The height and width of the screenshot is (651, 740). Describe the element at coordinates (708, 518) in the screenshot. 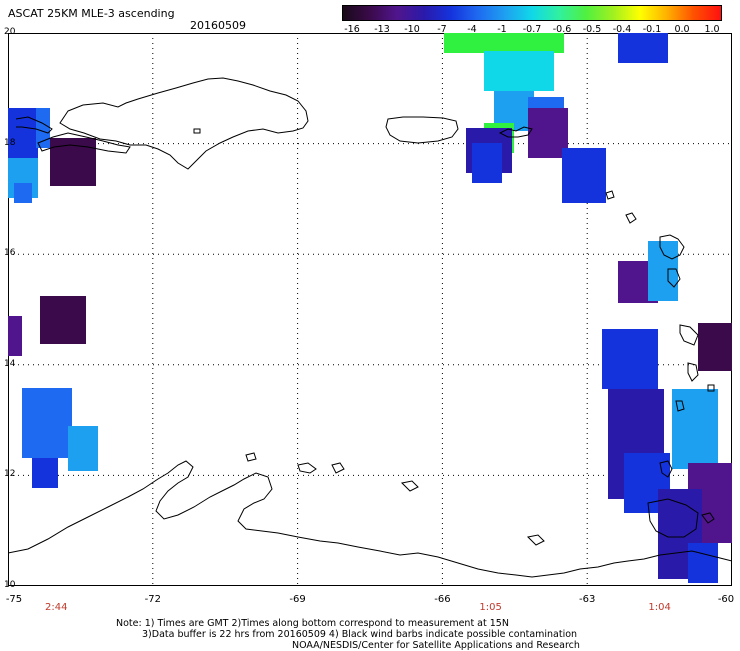

I see `coast-tobago` at that location.